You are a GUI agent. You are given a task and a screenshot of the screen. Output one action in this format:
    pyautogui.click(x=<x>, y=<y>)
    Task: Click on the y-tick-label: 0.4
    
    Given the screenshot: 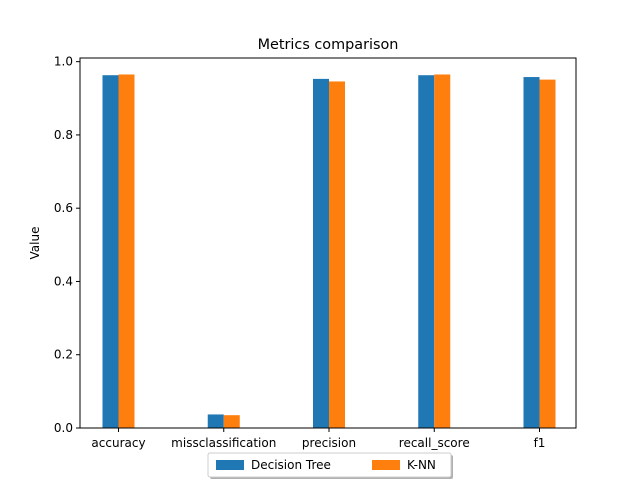 What is the action you would take?
    pyautogui.click(x=63, y=281)
    